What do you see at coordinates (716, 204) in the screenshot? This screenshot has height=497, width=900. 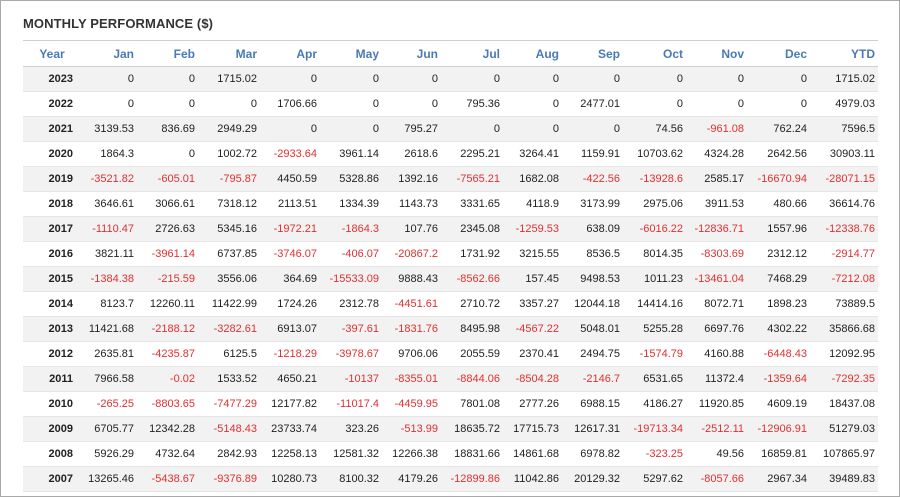 I see `value-cell-nov: 3911.53` at bounding box center [716, 204].